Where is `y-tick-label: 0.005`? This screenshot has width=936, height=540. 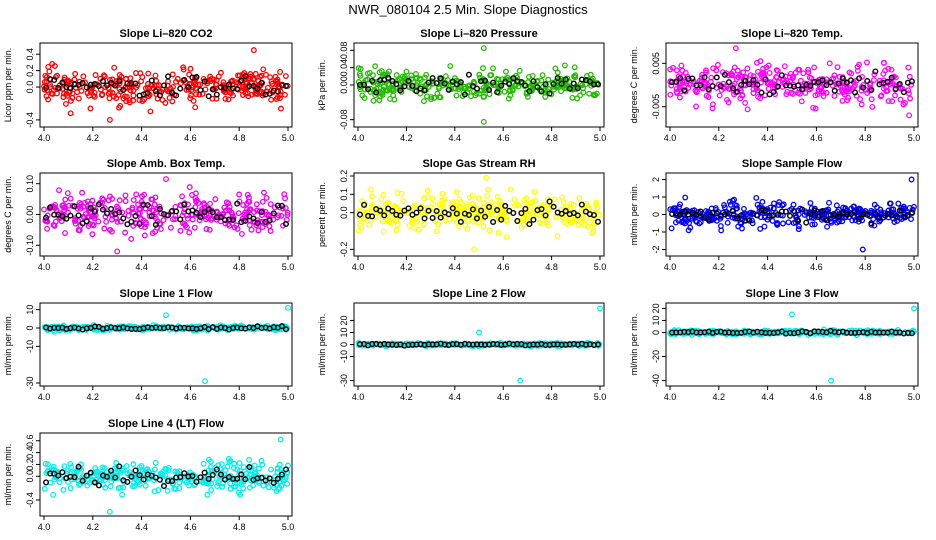
y-tick-label: 0.005 is located at coordinates (656, 63).